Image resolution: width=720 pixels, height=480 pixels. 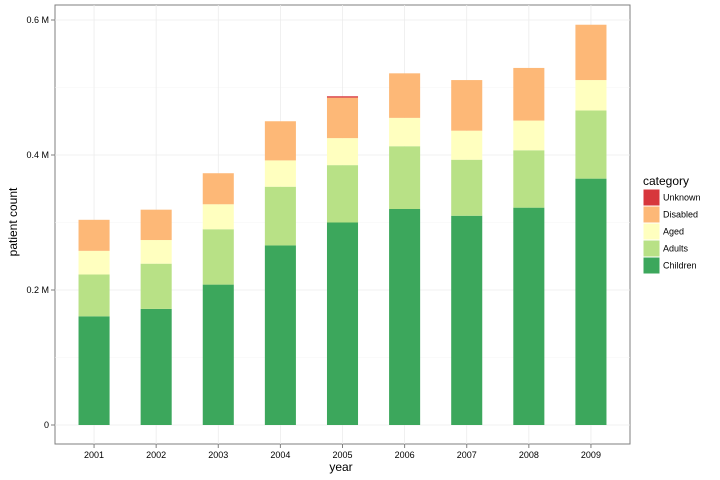 What do you see at coordinates (218, 257) in the screenshot?
I see `bar-segment-adults-2003` at bounding box center [218, 257].